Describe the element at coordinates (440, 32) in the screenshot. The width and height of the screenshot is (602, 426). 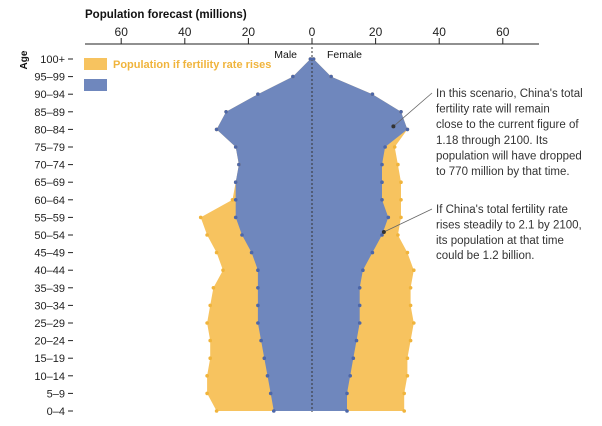
I see `x-tick-label: 40` at that location.